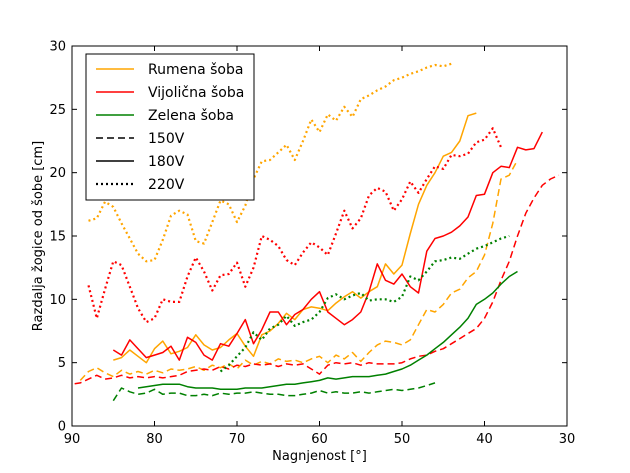 The width and height of the screenshot is (630, 473). What do you see at coordinates (57, 110) in the screenshot?
I see `y-tick-label: 25` at bounding box center [57, 110].